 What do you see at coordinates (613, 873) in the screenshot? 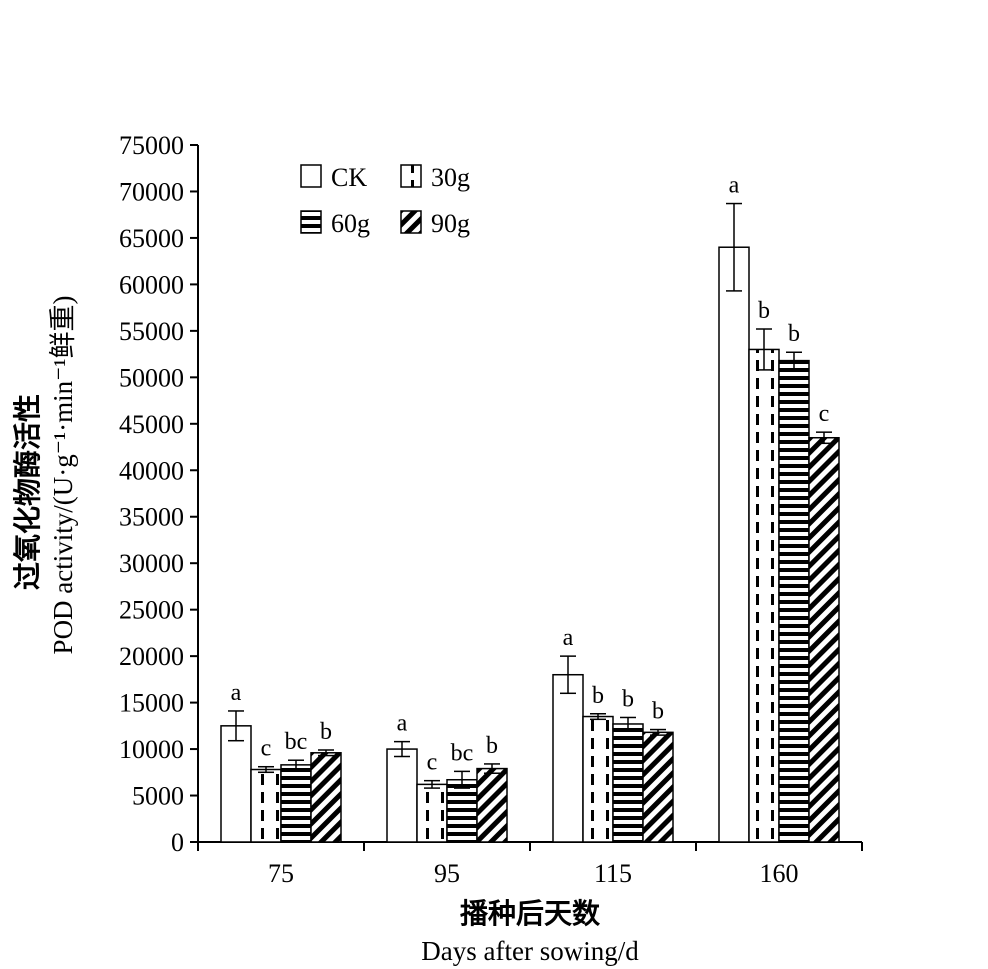
I see `x-tick-label: 115` at bounding box center [613, 873].